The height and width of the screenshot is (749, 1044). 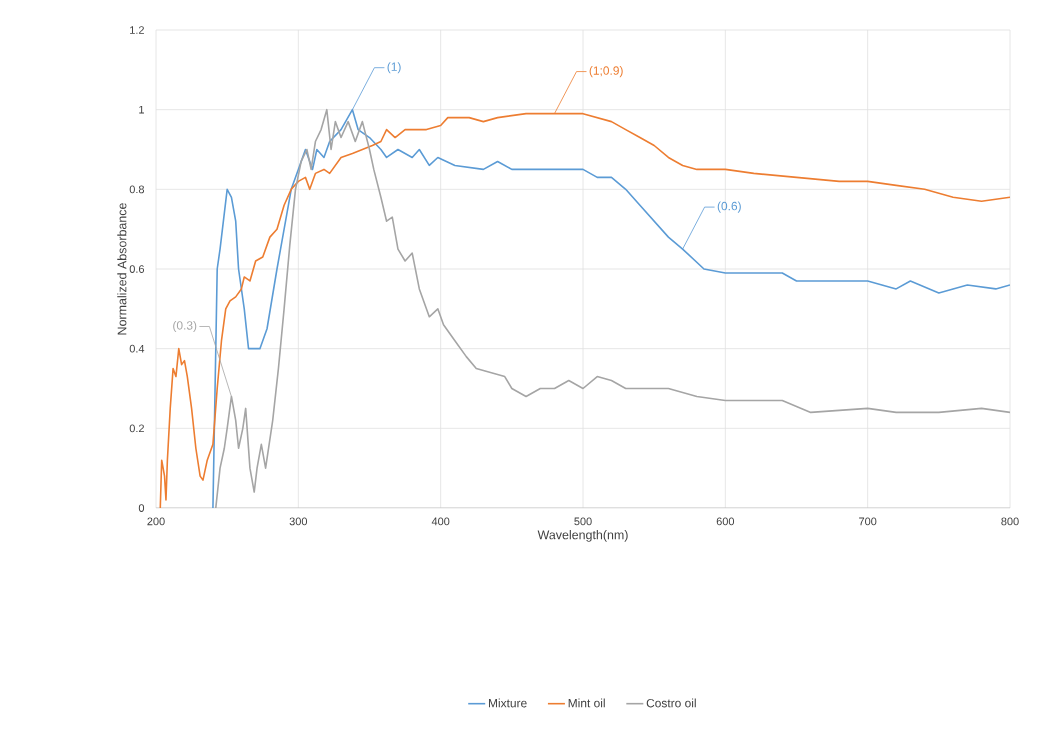 I want to click on y-tick-label: 0, so click(x=141, y=508).